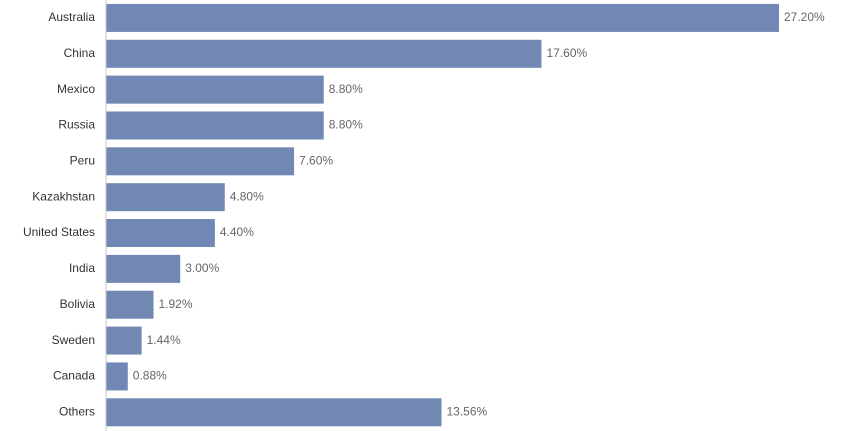 This screenshot has width=864, height=431. I want to click on value-label: 27.20%, so click(804, 17).